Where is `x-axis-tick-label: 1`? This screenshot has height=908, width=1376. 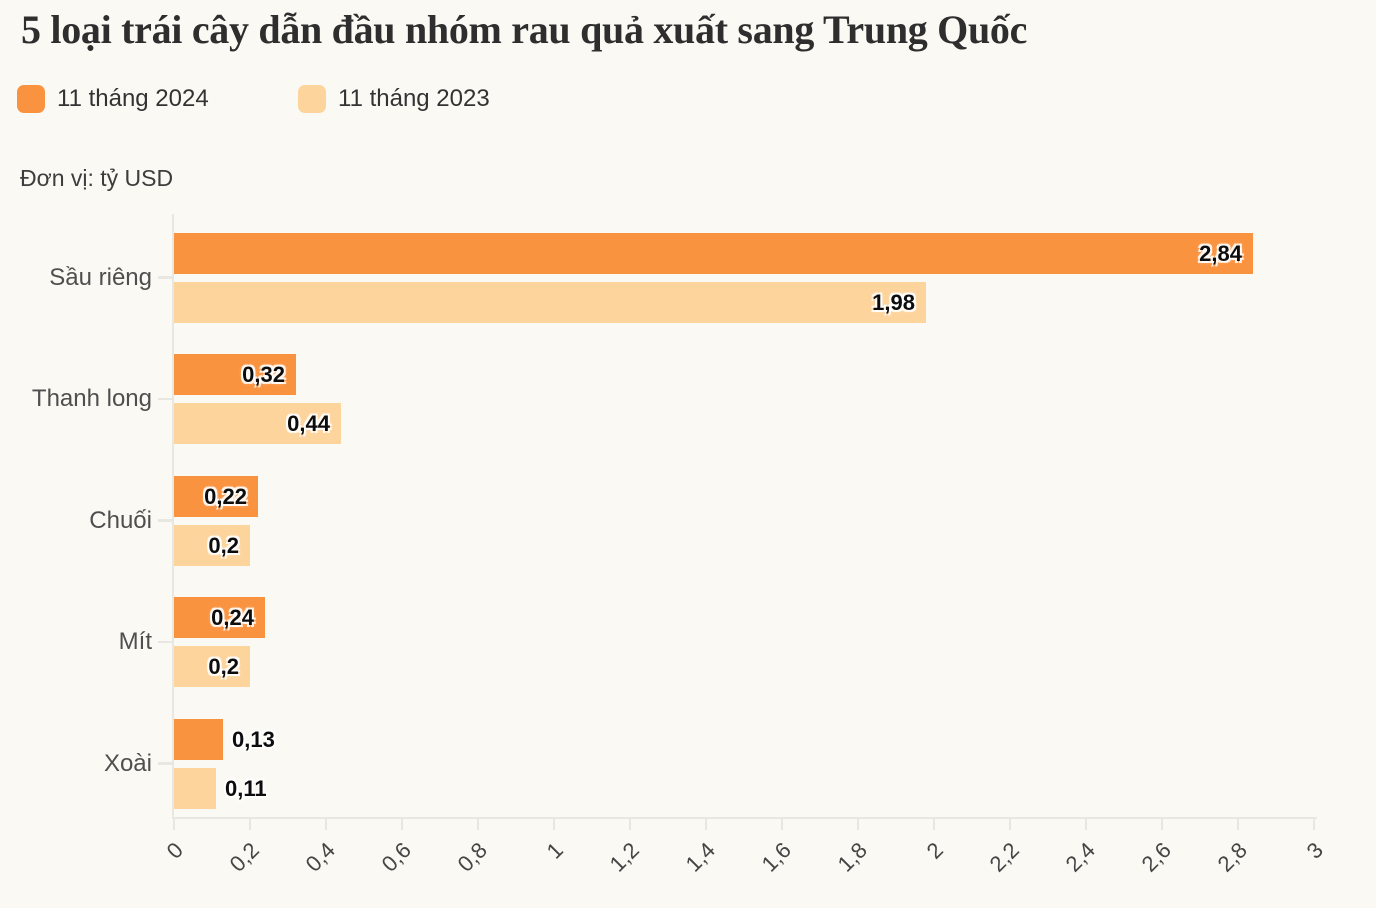 x-axis-tick-label: 1 is located at coordinates (553, 850).